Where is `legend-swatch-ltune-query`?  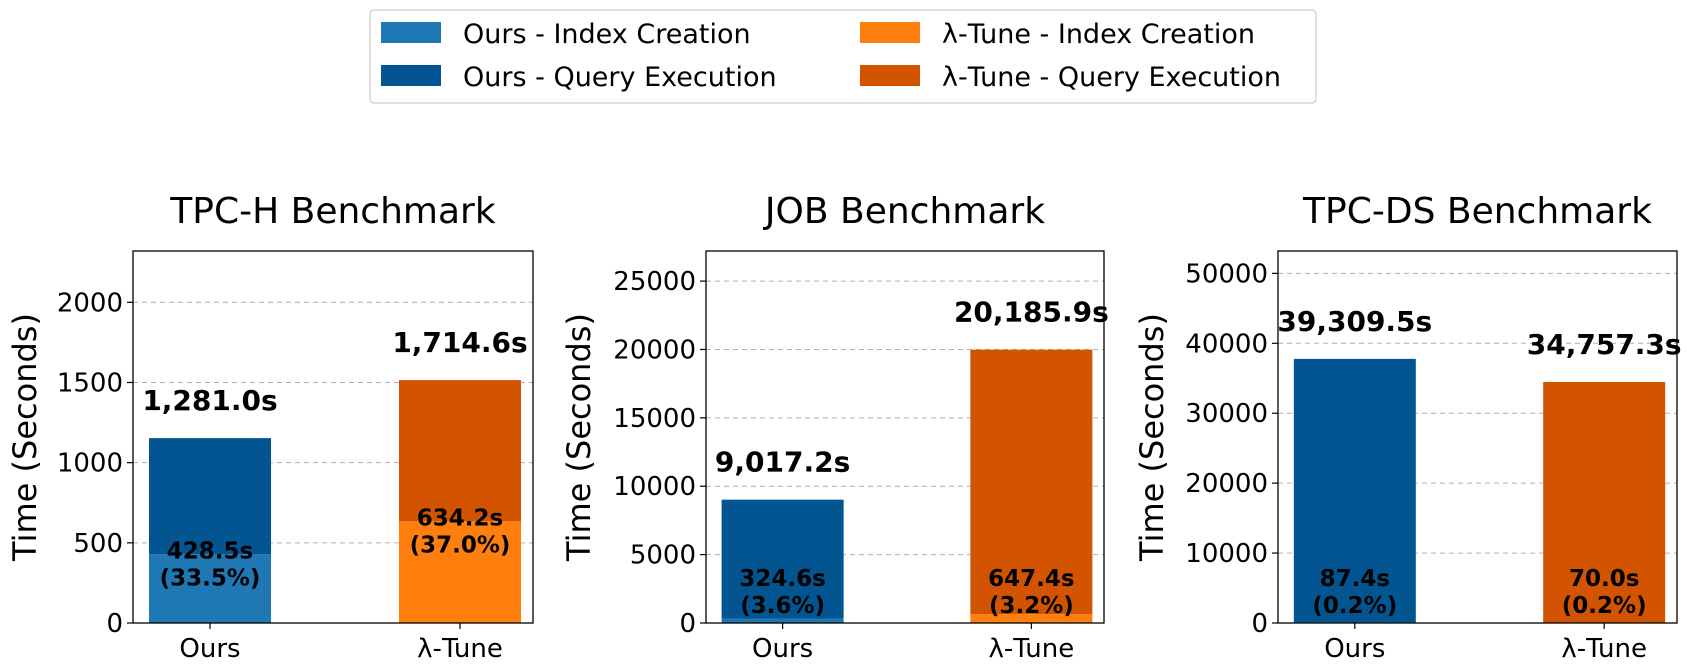
legend-swatch-ltune-query is located at coordinates (890, 75).